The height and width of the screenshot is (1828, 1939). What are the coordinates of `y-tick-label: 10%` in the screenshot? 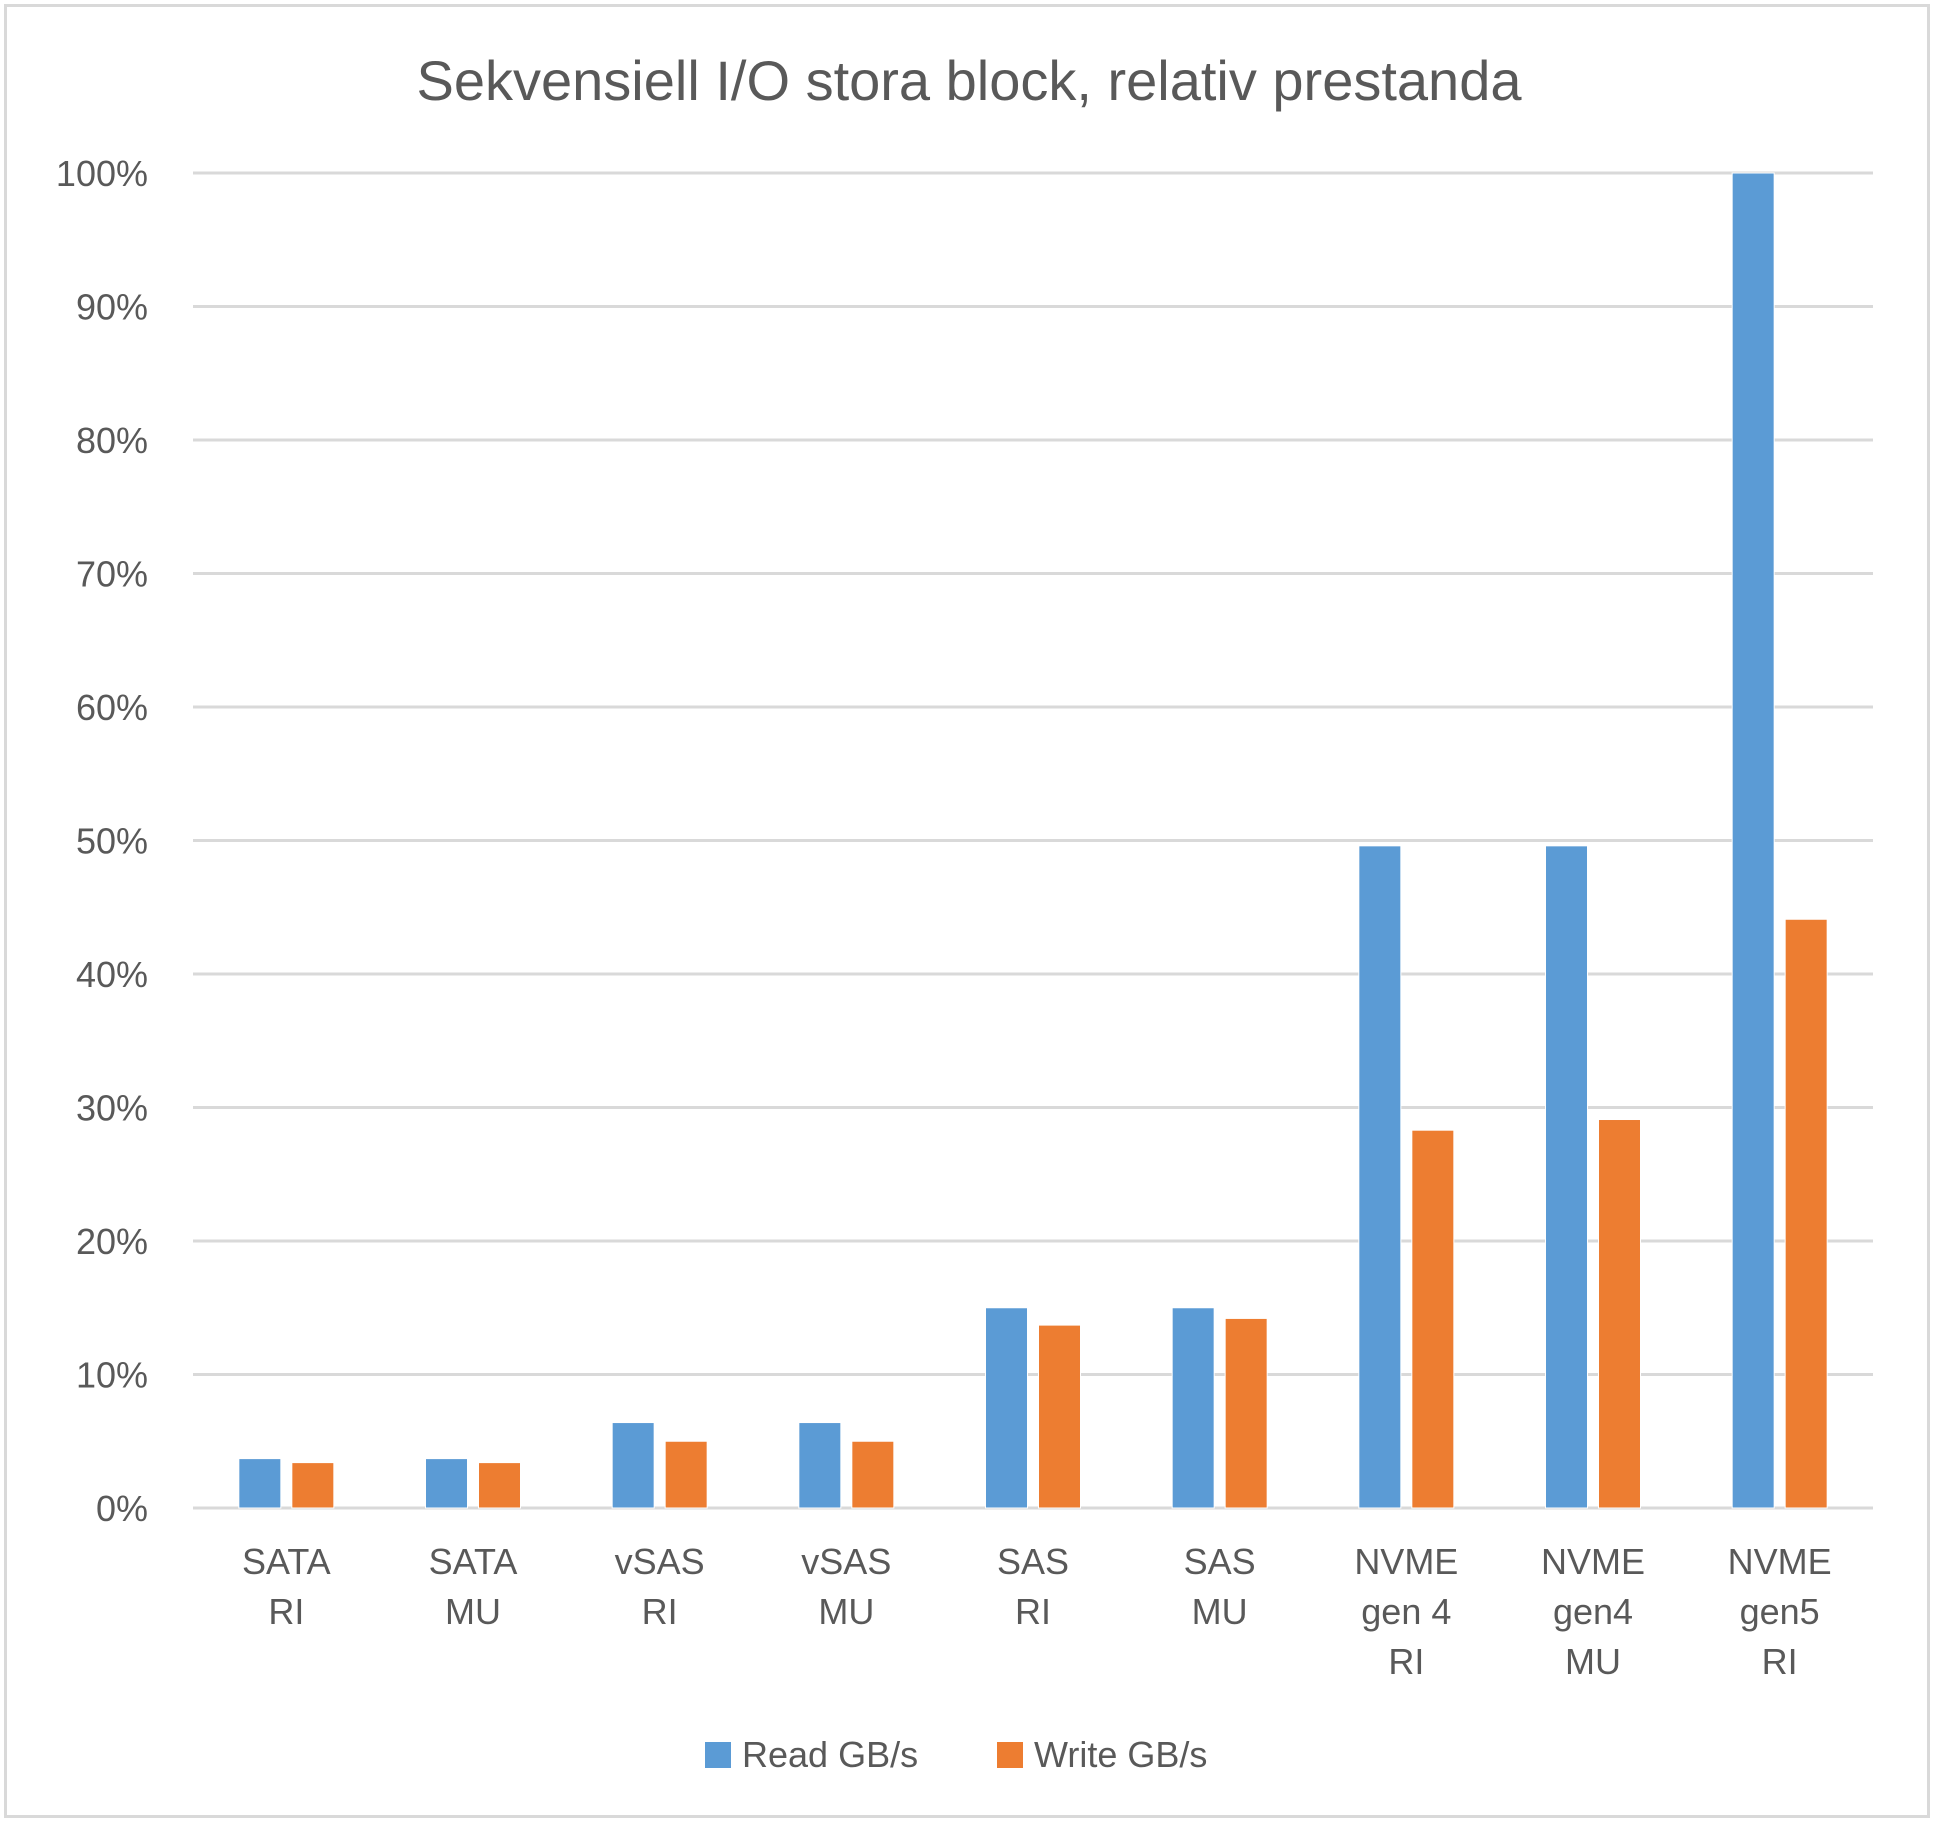 It's located at (112, 1375).